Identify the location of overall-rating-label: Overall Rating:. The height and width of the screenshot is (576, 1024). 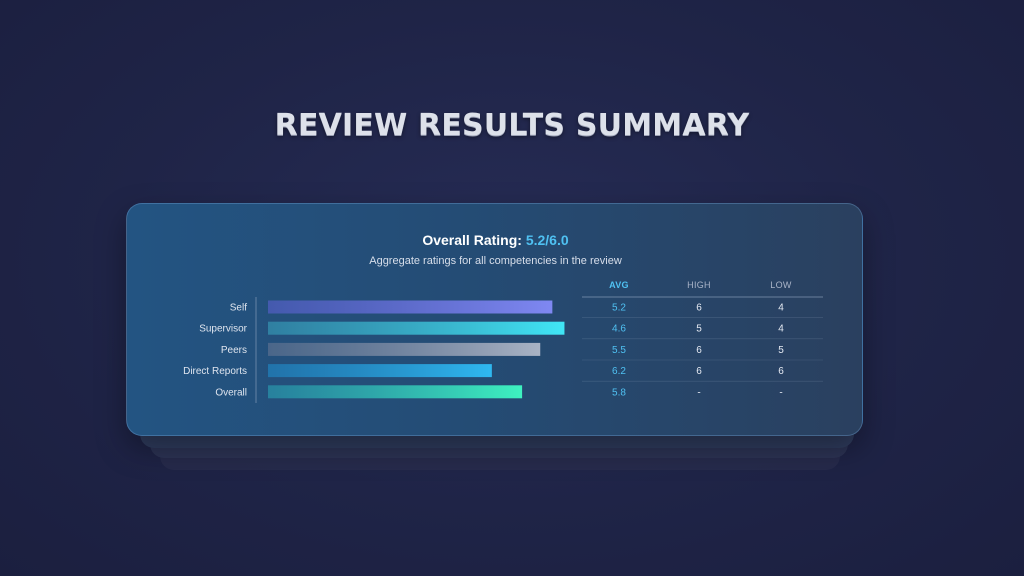
(472, 240).